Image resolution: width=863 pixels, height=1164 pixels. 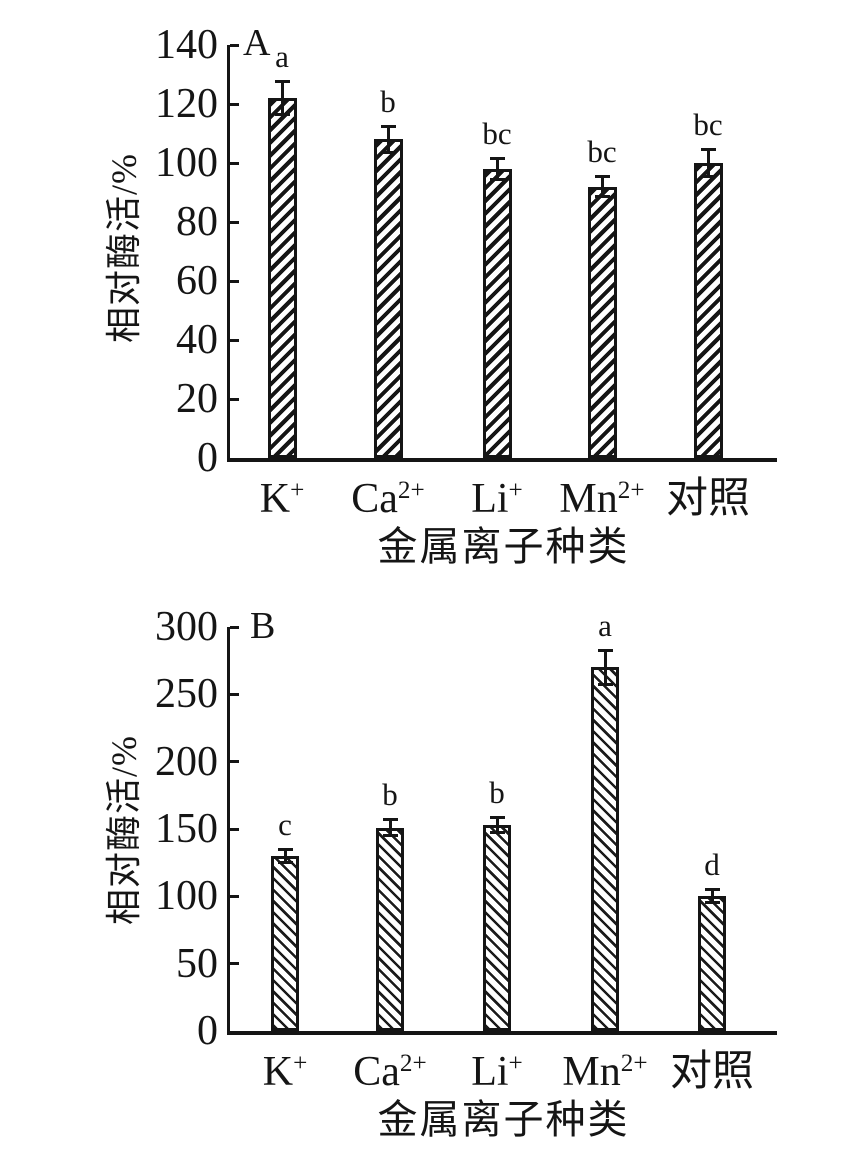 I want to click on panel-b-x-category-label: Mn2+, so click(x=605, y=1072).